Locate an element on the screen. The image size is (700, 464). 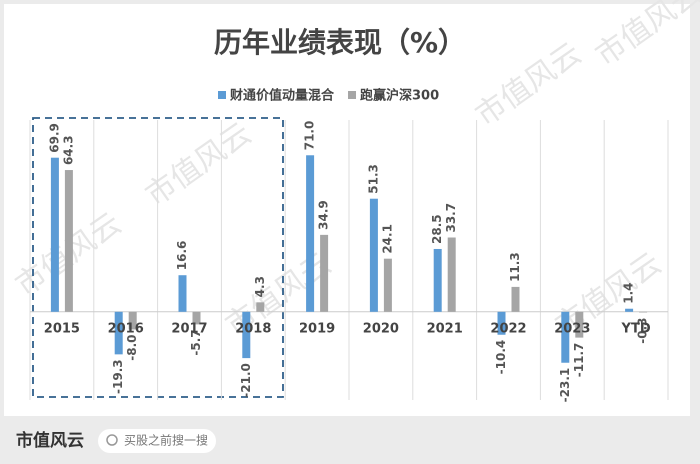
legend-label: 跑赢沪深300 is located at coordinates (399, 96).